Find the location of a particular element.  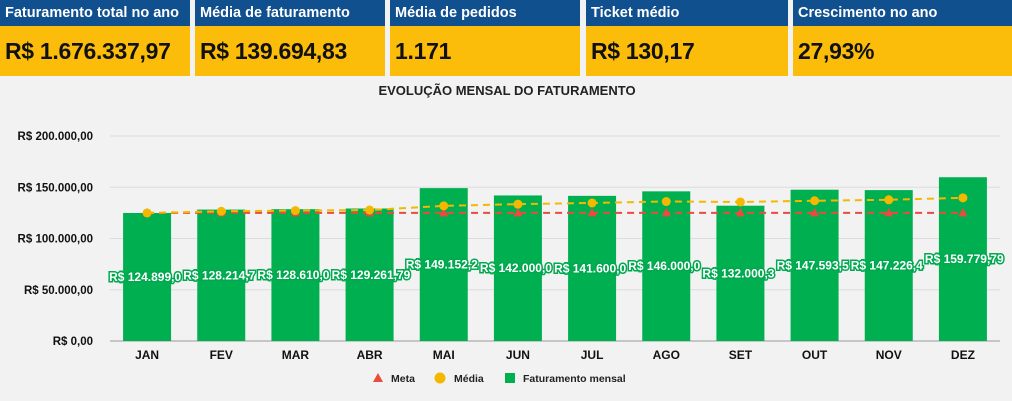

data-label: R$ 141.600,0 is located at coordinates (590, 268).